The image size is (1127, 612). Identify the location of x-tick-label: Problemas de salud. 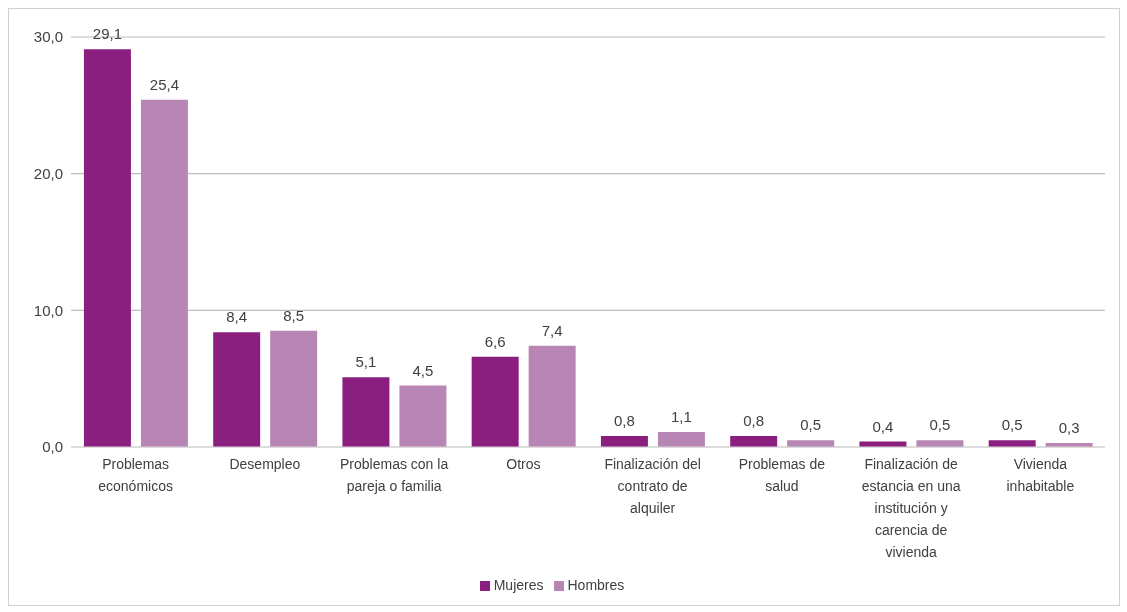
(782, 475).